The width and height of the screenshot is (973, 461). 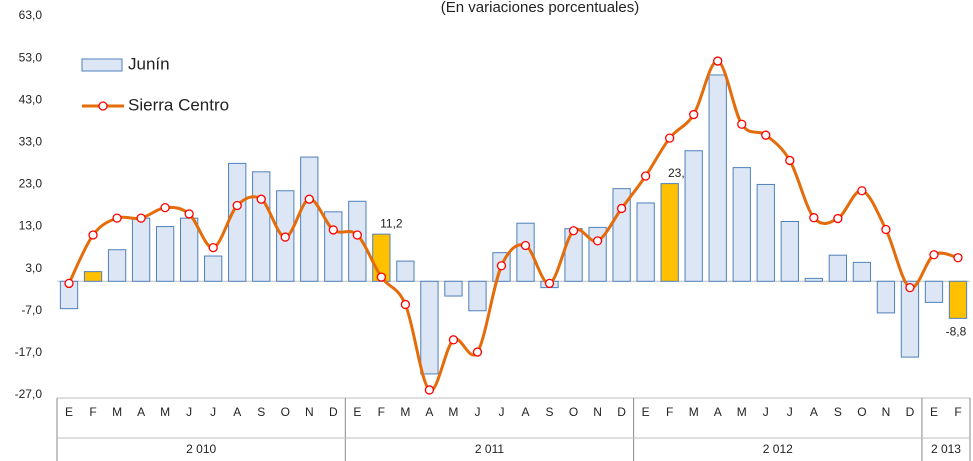 What do you see at coordinates (31, 226) in the screenshot?
I see `y-tick-label: 13,0` at bounding box center [31, 226].